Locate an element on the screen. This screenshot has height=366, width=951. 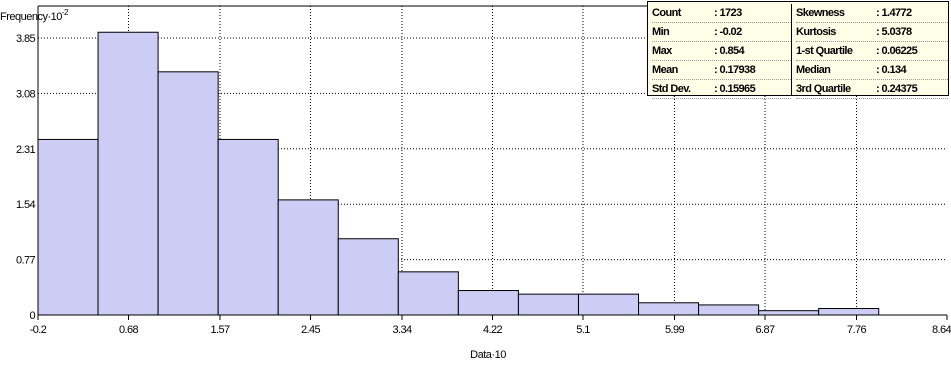
x-tick-label: 6.87 is located at coordinates (764, 330).